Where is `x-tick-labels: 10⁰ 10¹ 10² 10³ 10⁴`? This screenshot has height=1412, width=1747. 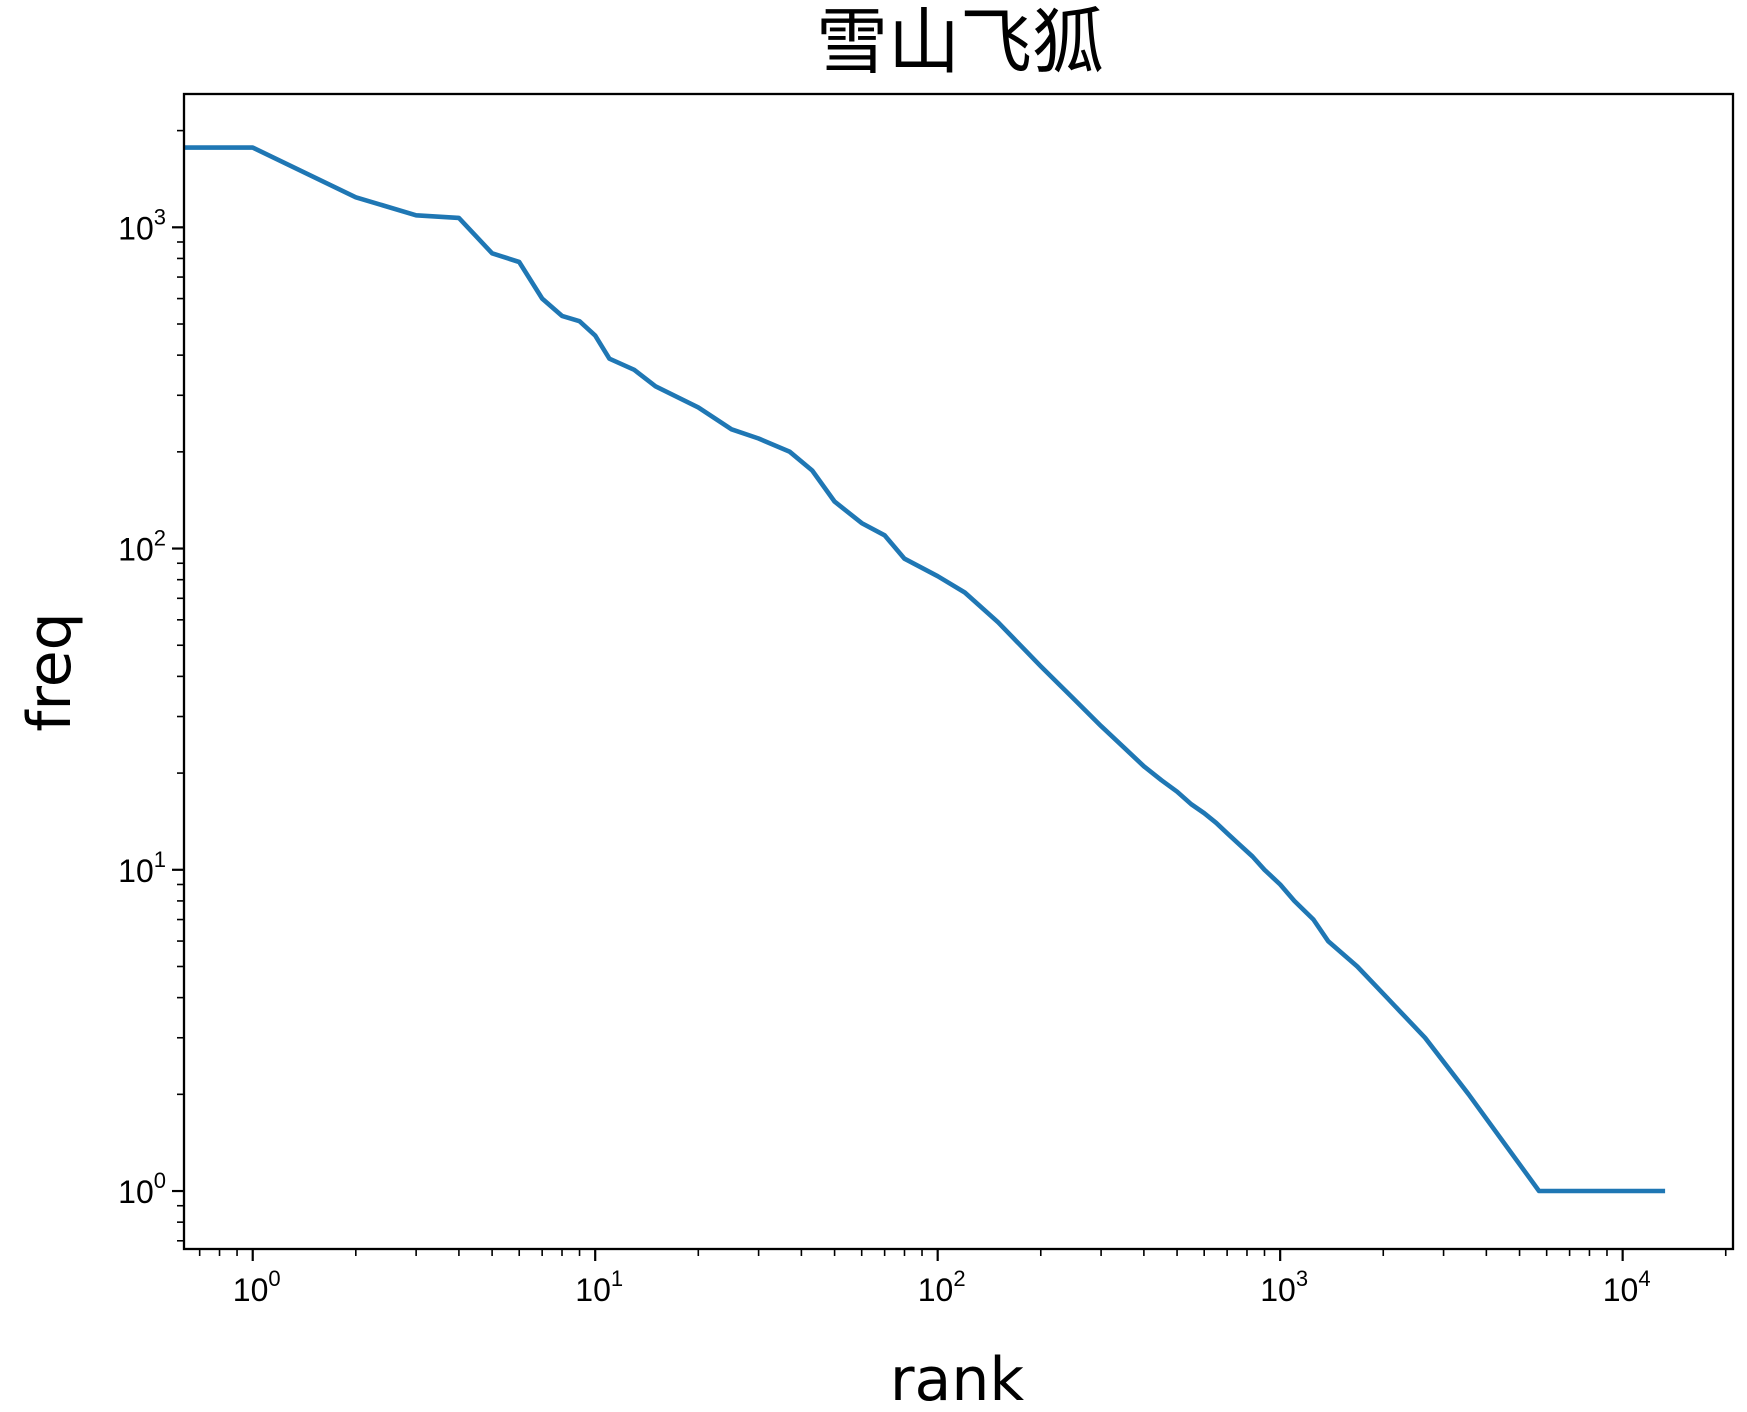 x-tick-labels: 10⁰ 10¹ 10² 10³ 10⁴ is located at coordinates (942, 1287).